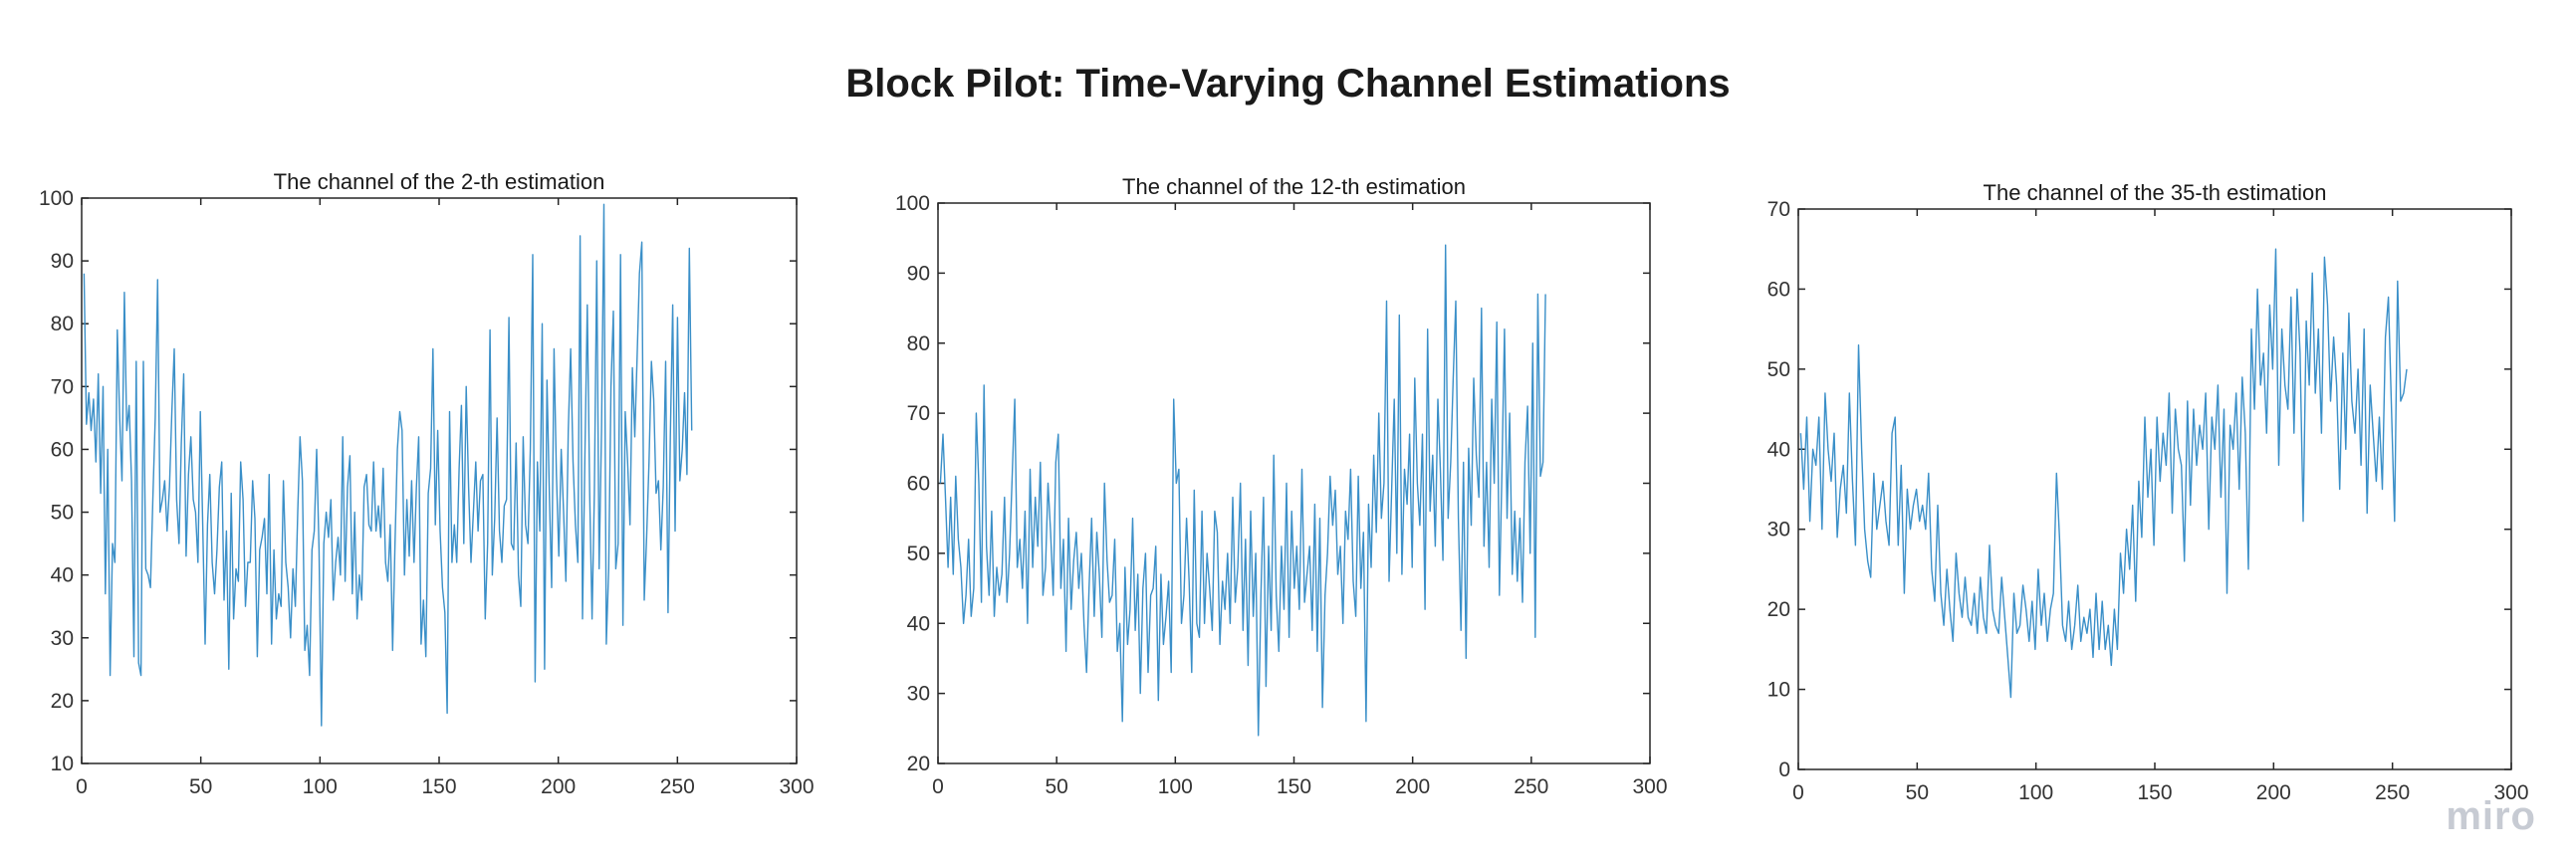  What do you see at coordinates (2491, 816) in the screenshot?
I see `miro-watermark: miro` at bounding box center [2491, 816].